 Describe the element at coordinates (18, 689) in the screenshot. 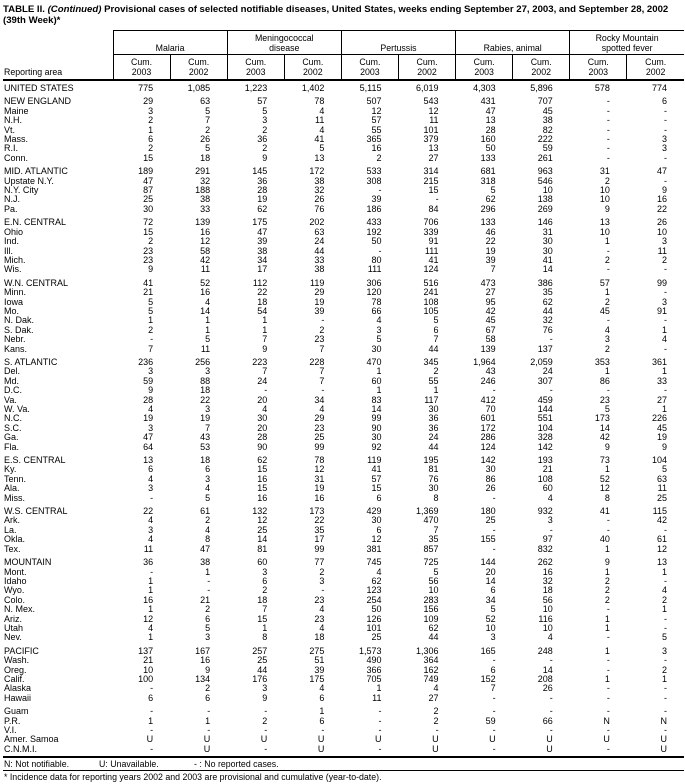

I see `row-label: Alaska` at that location.